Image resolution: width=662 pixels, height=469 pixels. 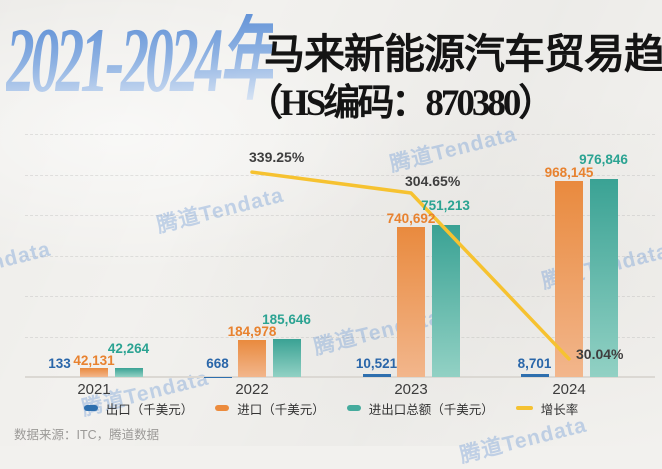 I want to click on legend-label-total: 进出口总额（千美元）, so click(x=431, y=408).